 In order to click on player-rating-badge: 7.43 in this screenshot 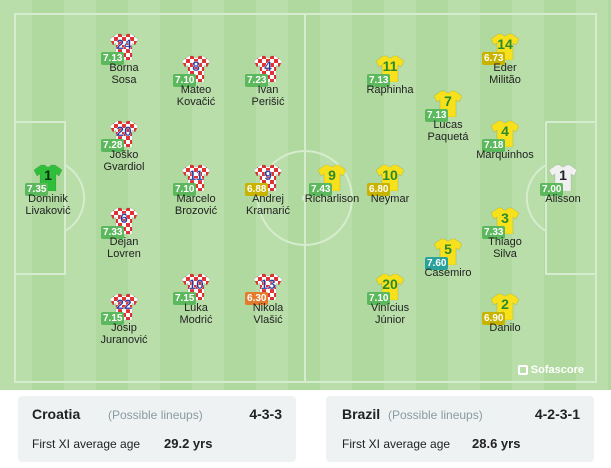, I will do `click(321, 189)`.